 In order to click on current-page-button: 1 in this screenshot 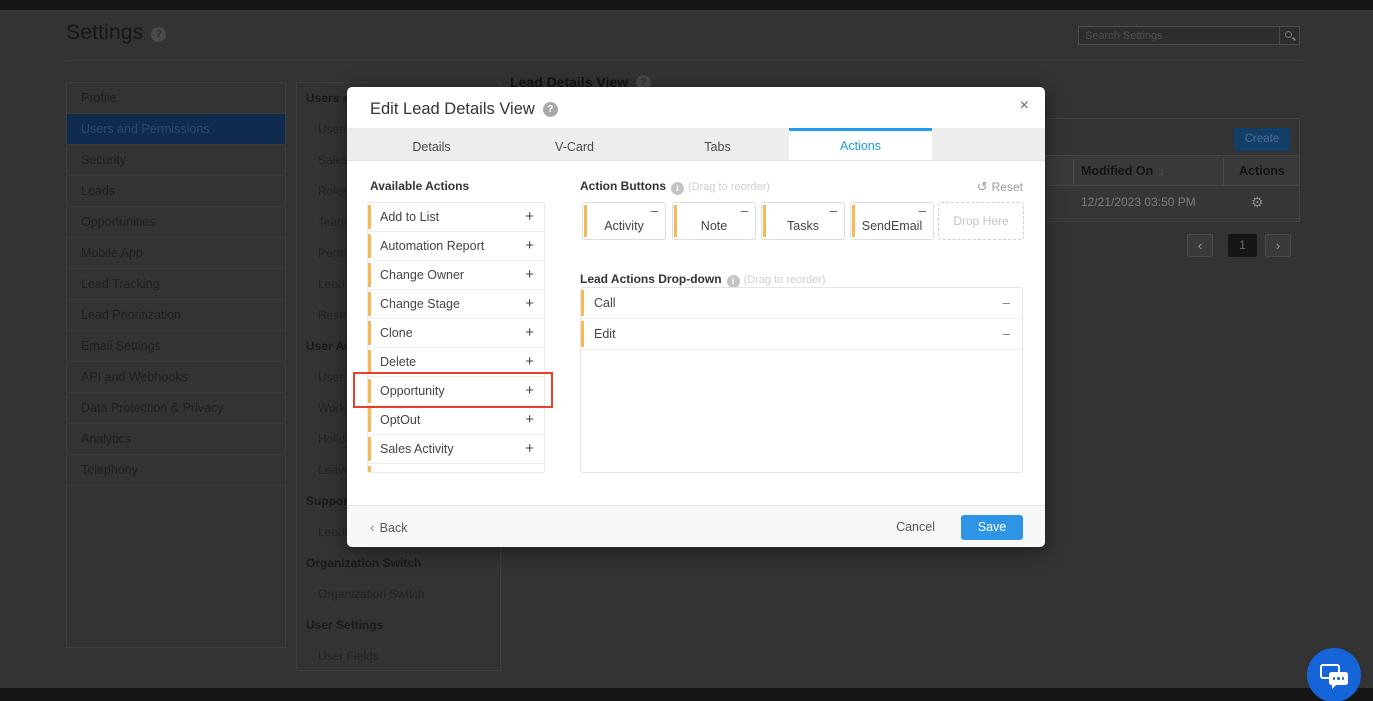, I will do `click(1242, 245)`.